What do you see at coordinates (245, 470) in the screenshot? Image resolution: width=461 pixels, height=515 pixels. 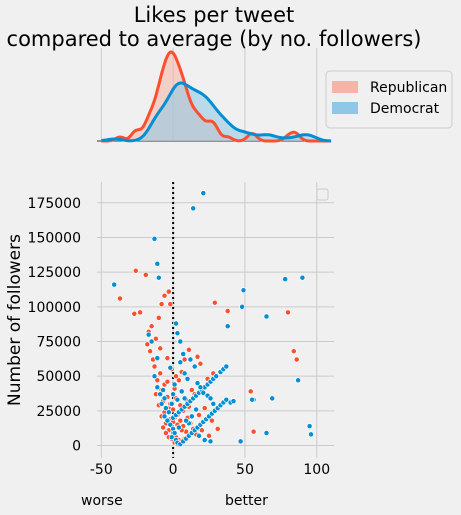 I see `x-tick-label: 50` at bounding box center [245, 470].